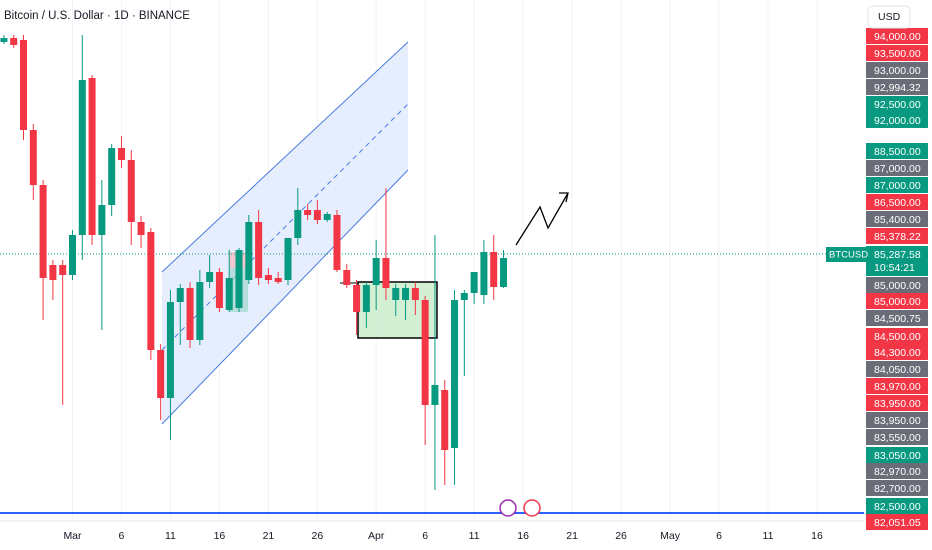 Image resolution: width=932 pixels, height=550 pixels. What do you see at coordinates (285, 297) in the screenshot?
I see `channel-lower` at bounding box center [285, 297].